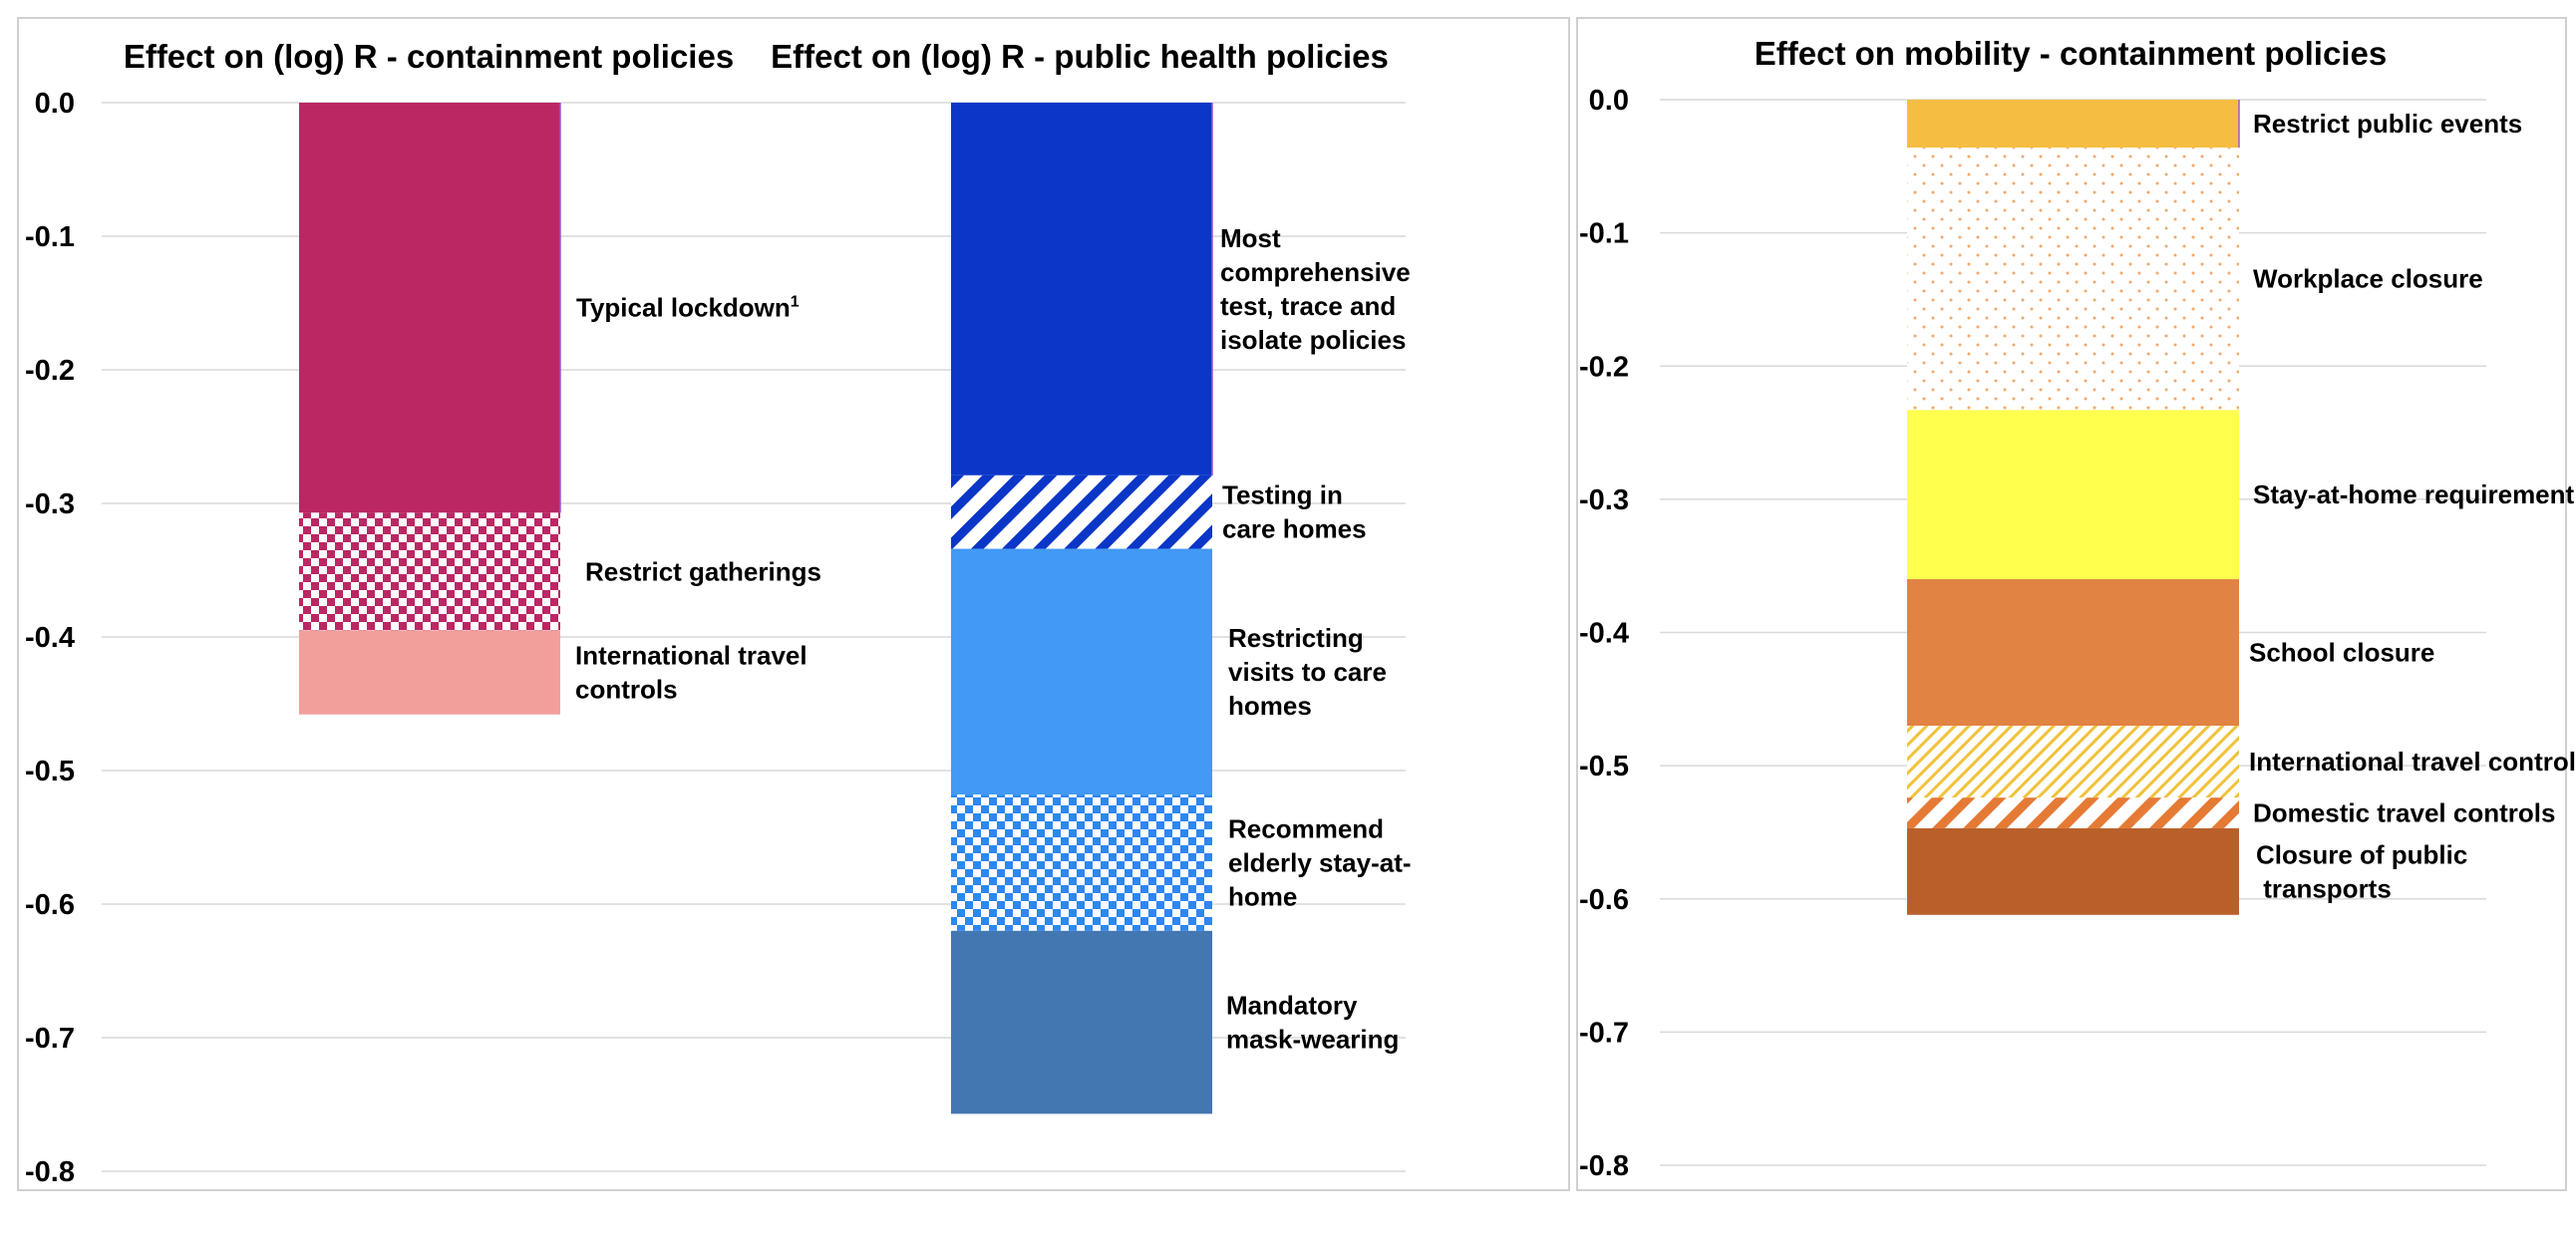 This screenshot has width=2576, height=1250. Describe the element at coordinates (795, 302) in the screenshot. I see `footnote-marker: 1` at that location.